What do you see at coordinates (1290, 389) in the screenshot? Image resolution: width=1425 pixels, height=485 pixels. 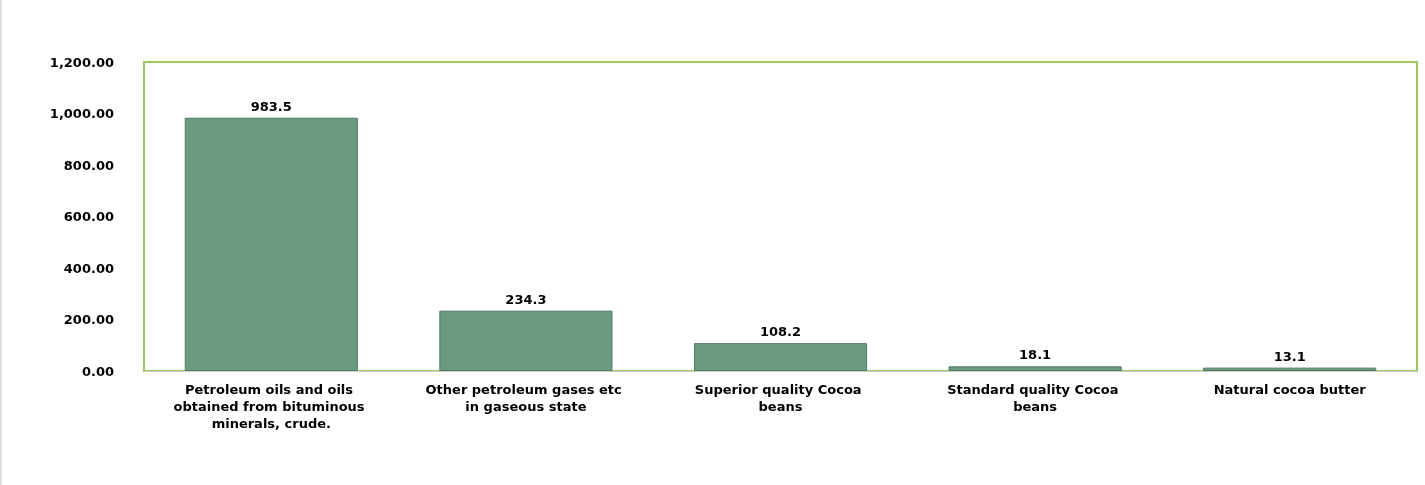 I see `x-tick-label: Natural cocoa butter` at bounding box center [1290, 389].